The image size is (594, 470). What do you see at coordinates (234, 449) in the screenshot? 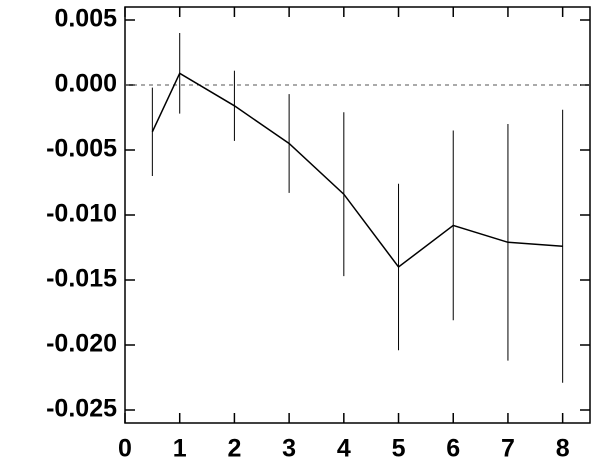
I see `x-tick-label: 2` at bounding box center [234, 449].